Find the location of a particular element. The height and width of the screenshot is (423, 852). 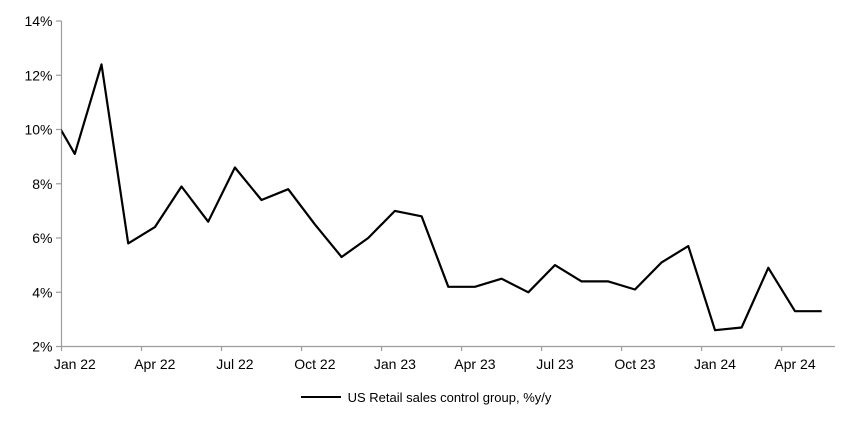

x-tick-label: Jul 22 is located at coordinates (235, 364).